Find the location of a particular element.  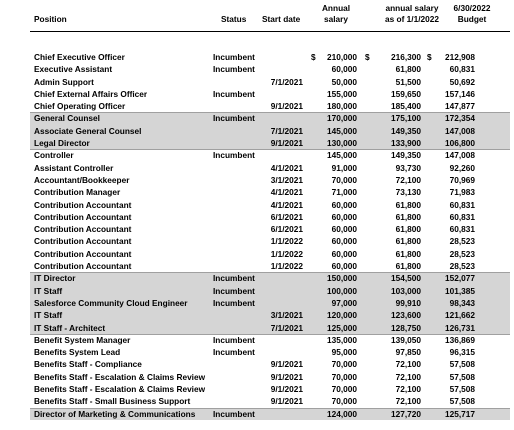

annual-salary-cell: 95,000 is located at coordinates (344, 352).